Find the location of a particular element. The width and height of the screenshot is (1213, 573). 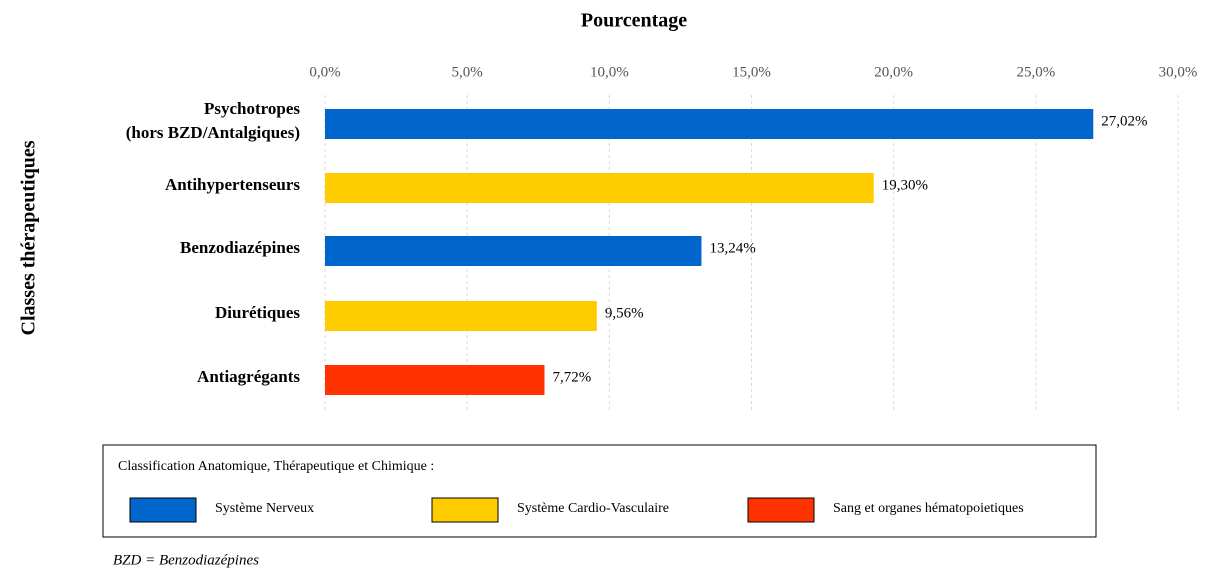

legend-label: Système Cardio-Vasculaire is located at coordinates (593, 508).